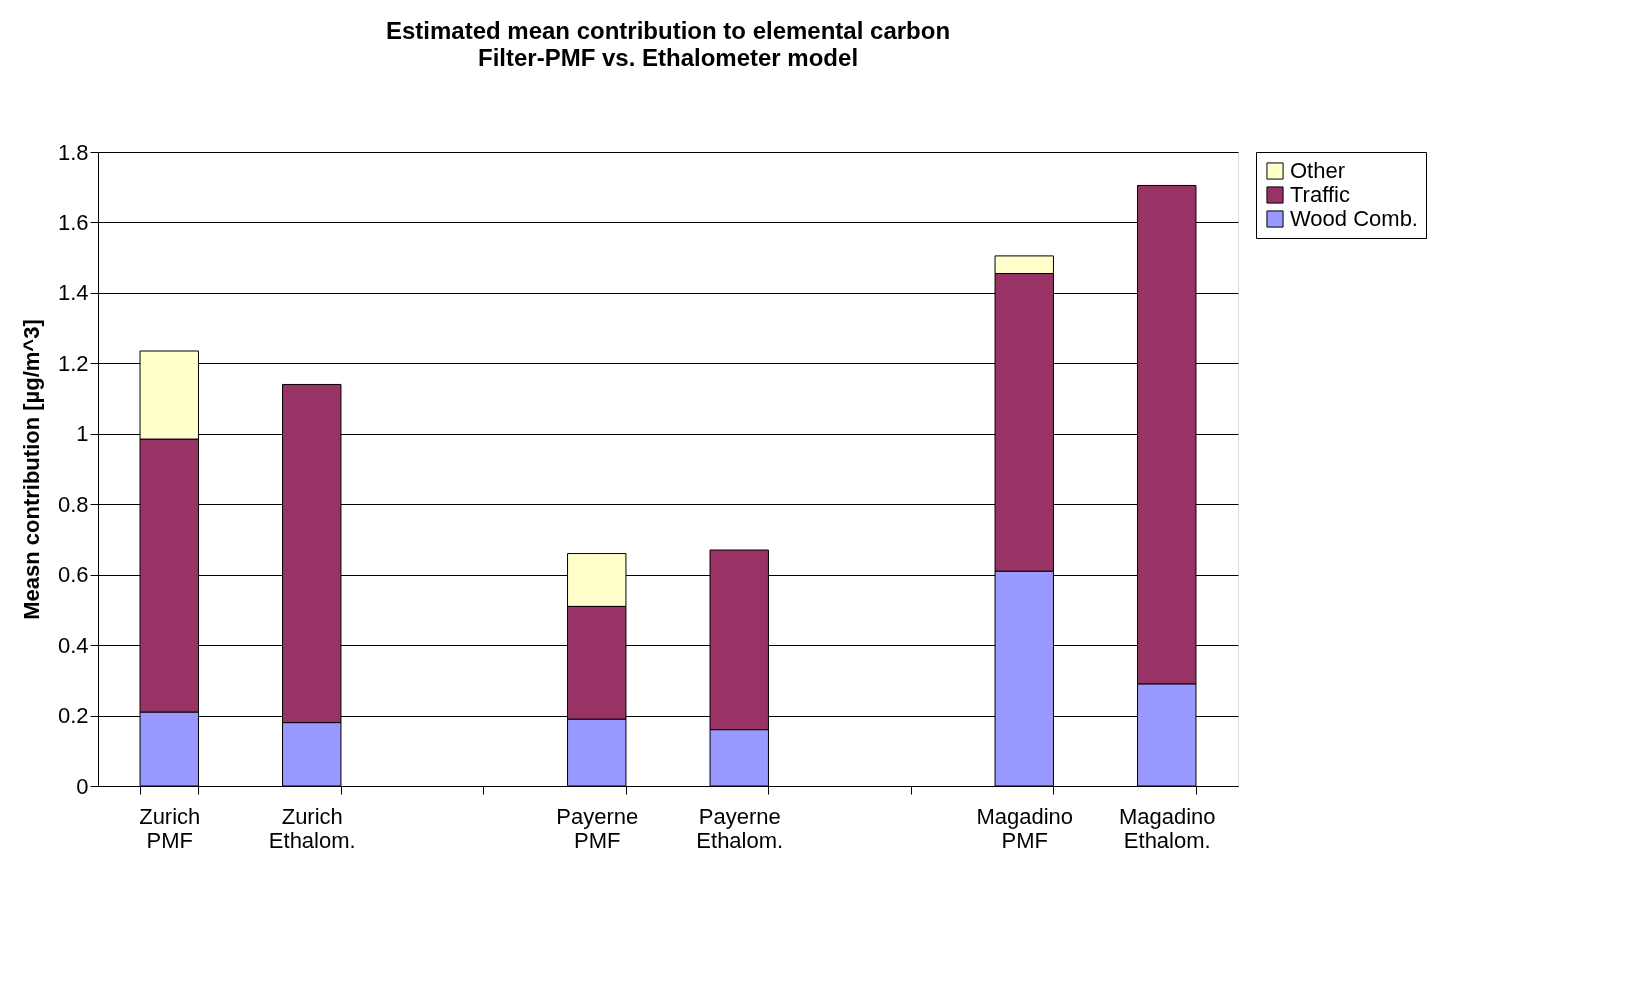 Image resolution: width=1628 pixels, height=1003 pixels. Describe the element at coordinates (73, 716) in the screenshot. I see `y-tick-label: 0.2` at that location.